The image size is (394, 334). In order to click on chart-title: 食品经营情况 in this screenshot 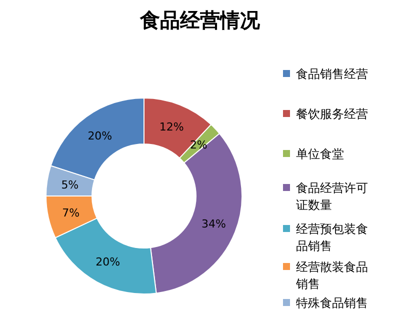, I will do `click(200, 20)`.